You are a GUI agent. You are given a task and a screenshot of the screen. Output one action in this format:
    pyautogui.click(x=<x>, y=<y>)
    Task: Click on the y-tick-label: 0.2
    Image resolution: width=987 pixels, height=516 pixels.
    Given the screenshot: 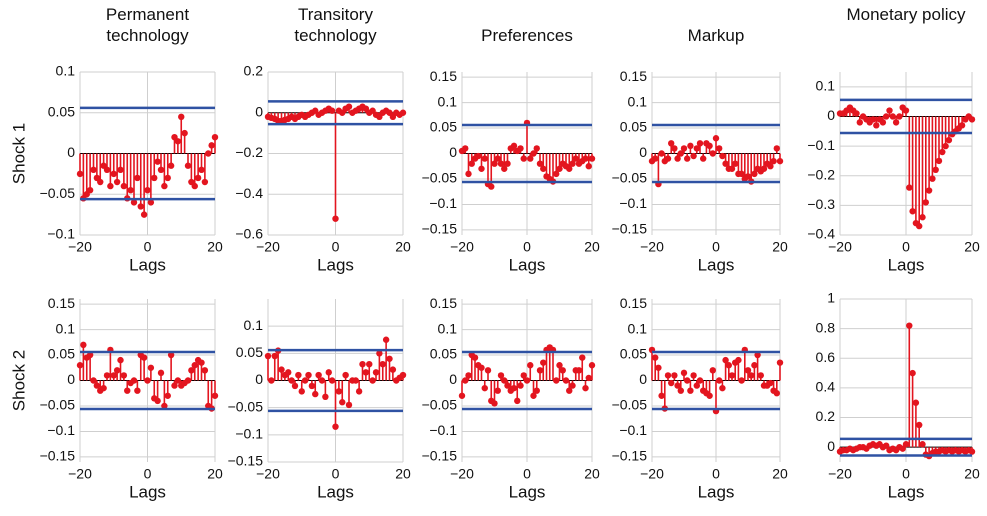 What is the action you would take?
    pyautogui.click(x=254, y=71)
    